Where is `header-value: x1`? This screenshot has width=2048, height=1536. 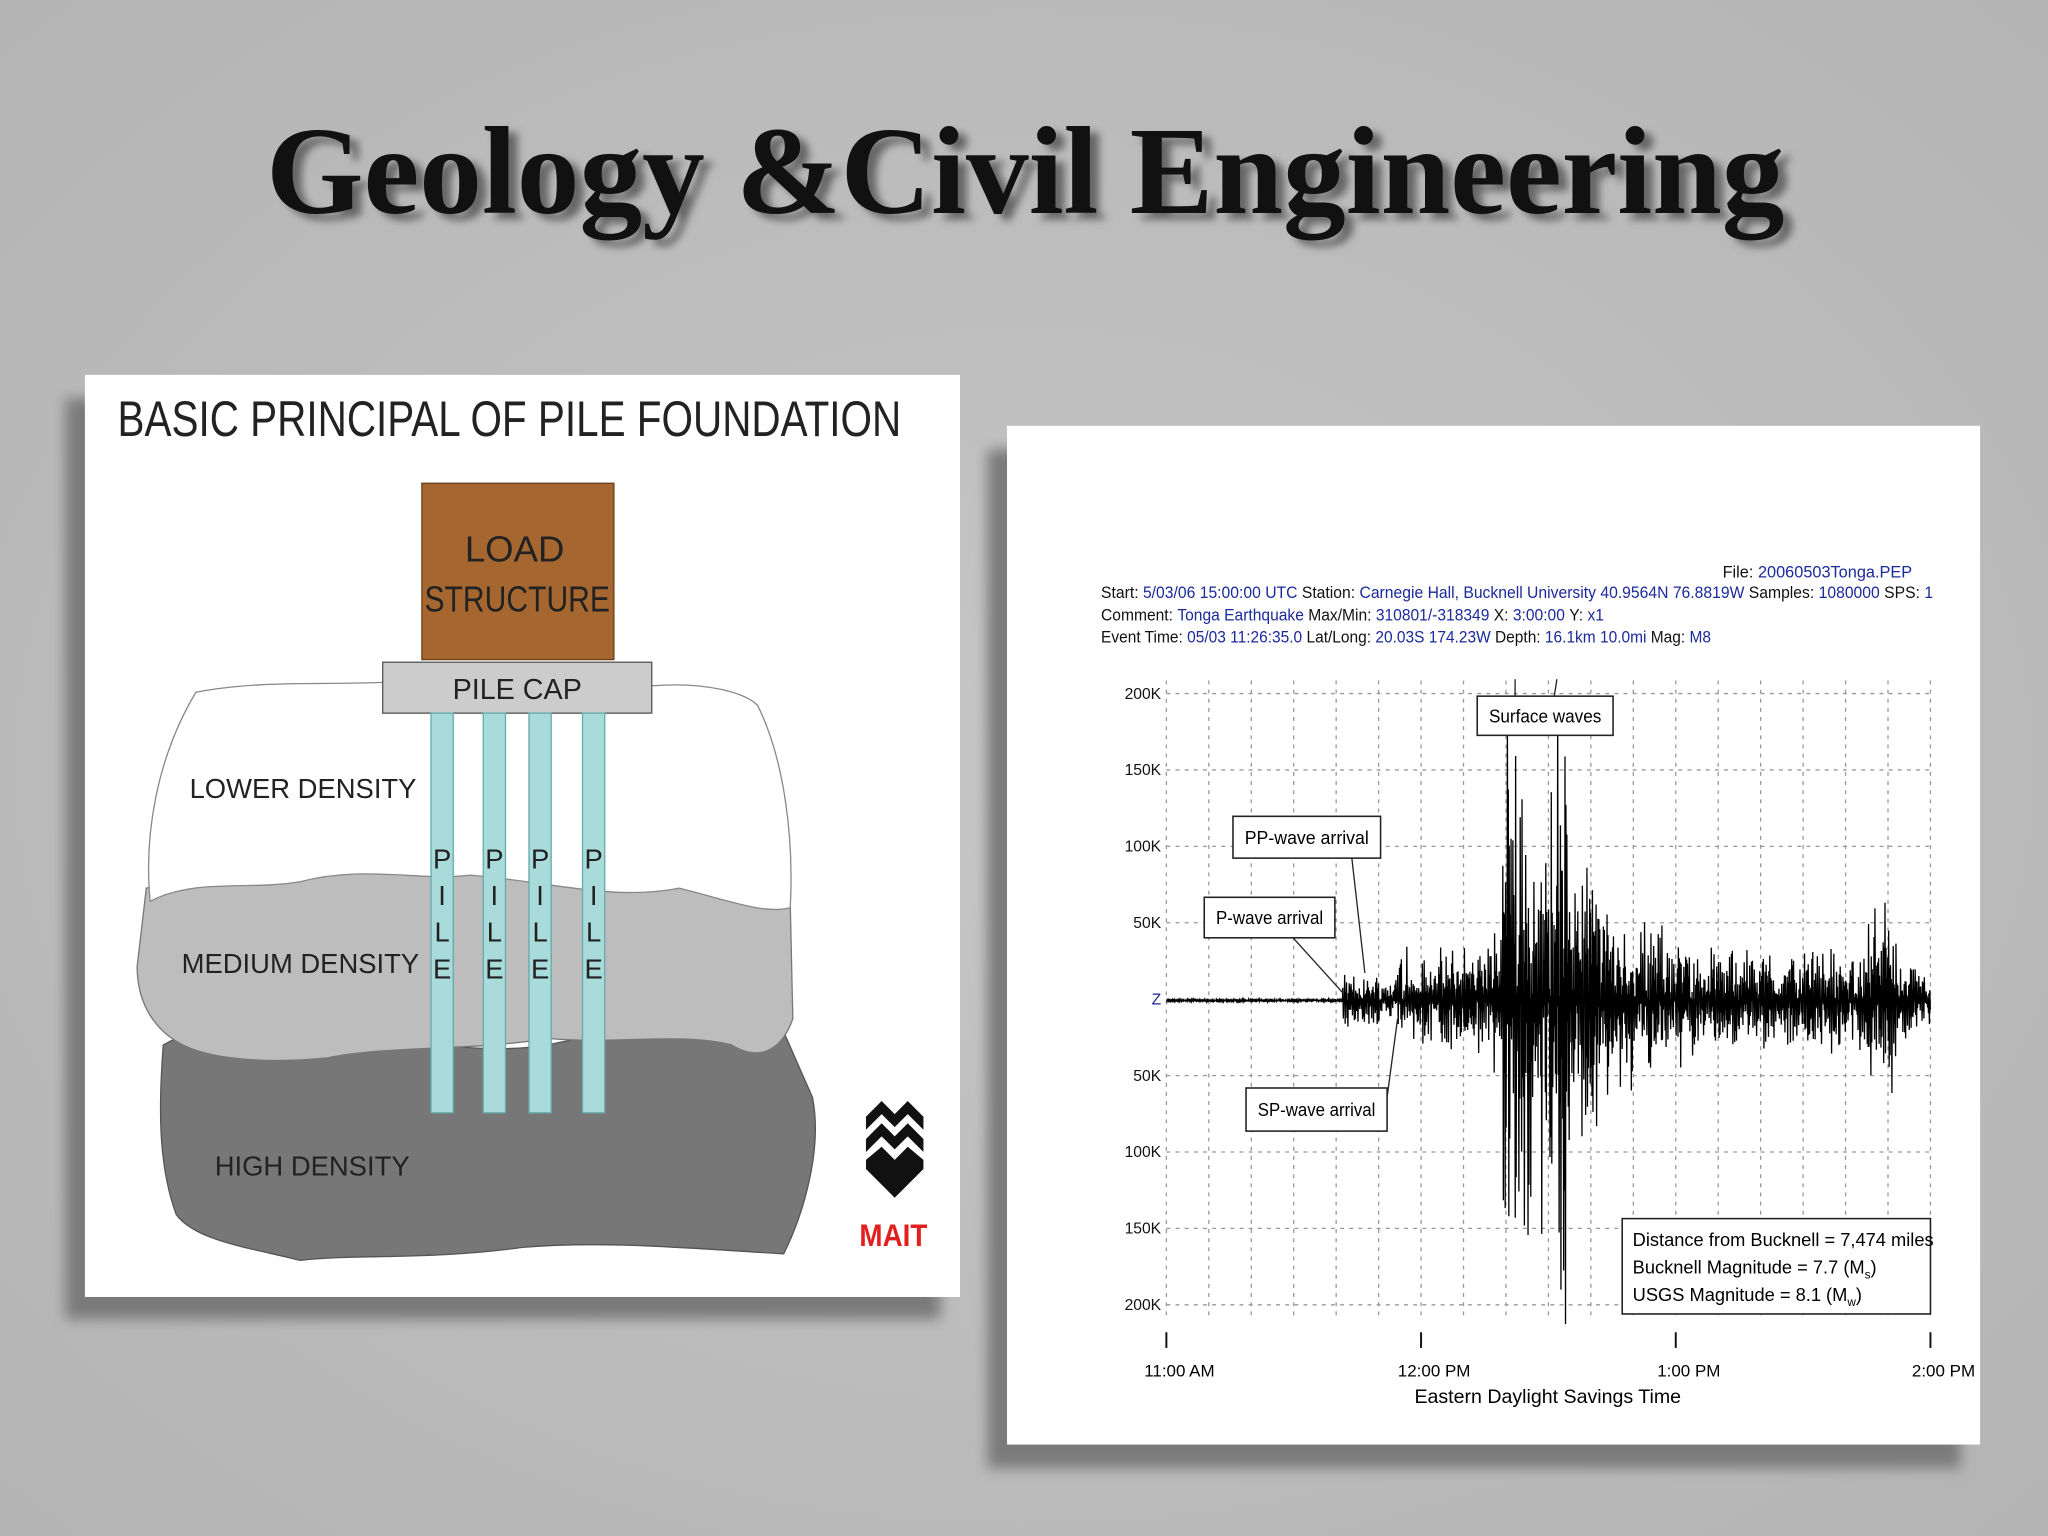
header-value: x1 is located at coordinates (1595, 615).